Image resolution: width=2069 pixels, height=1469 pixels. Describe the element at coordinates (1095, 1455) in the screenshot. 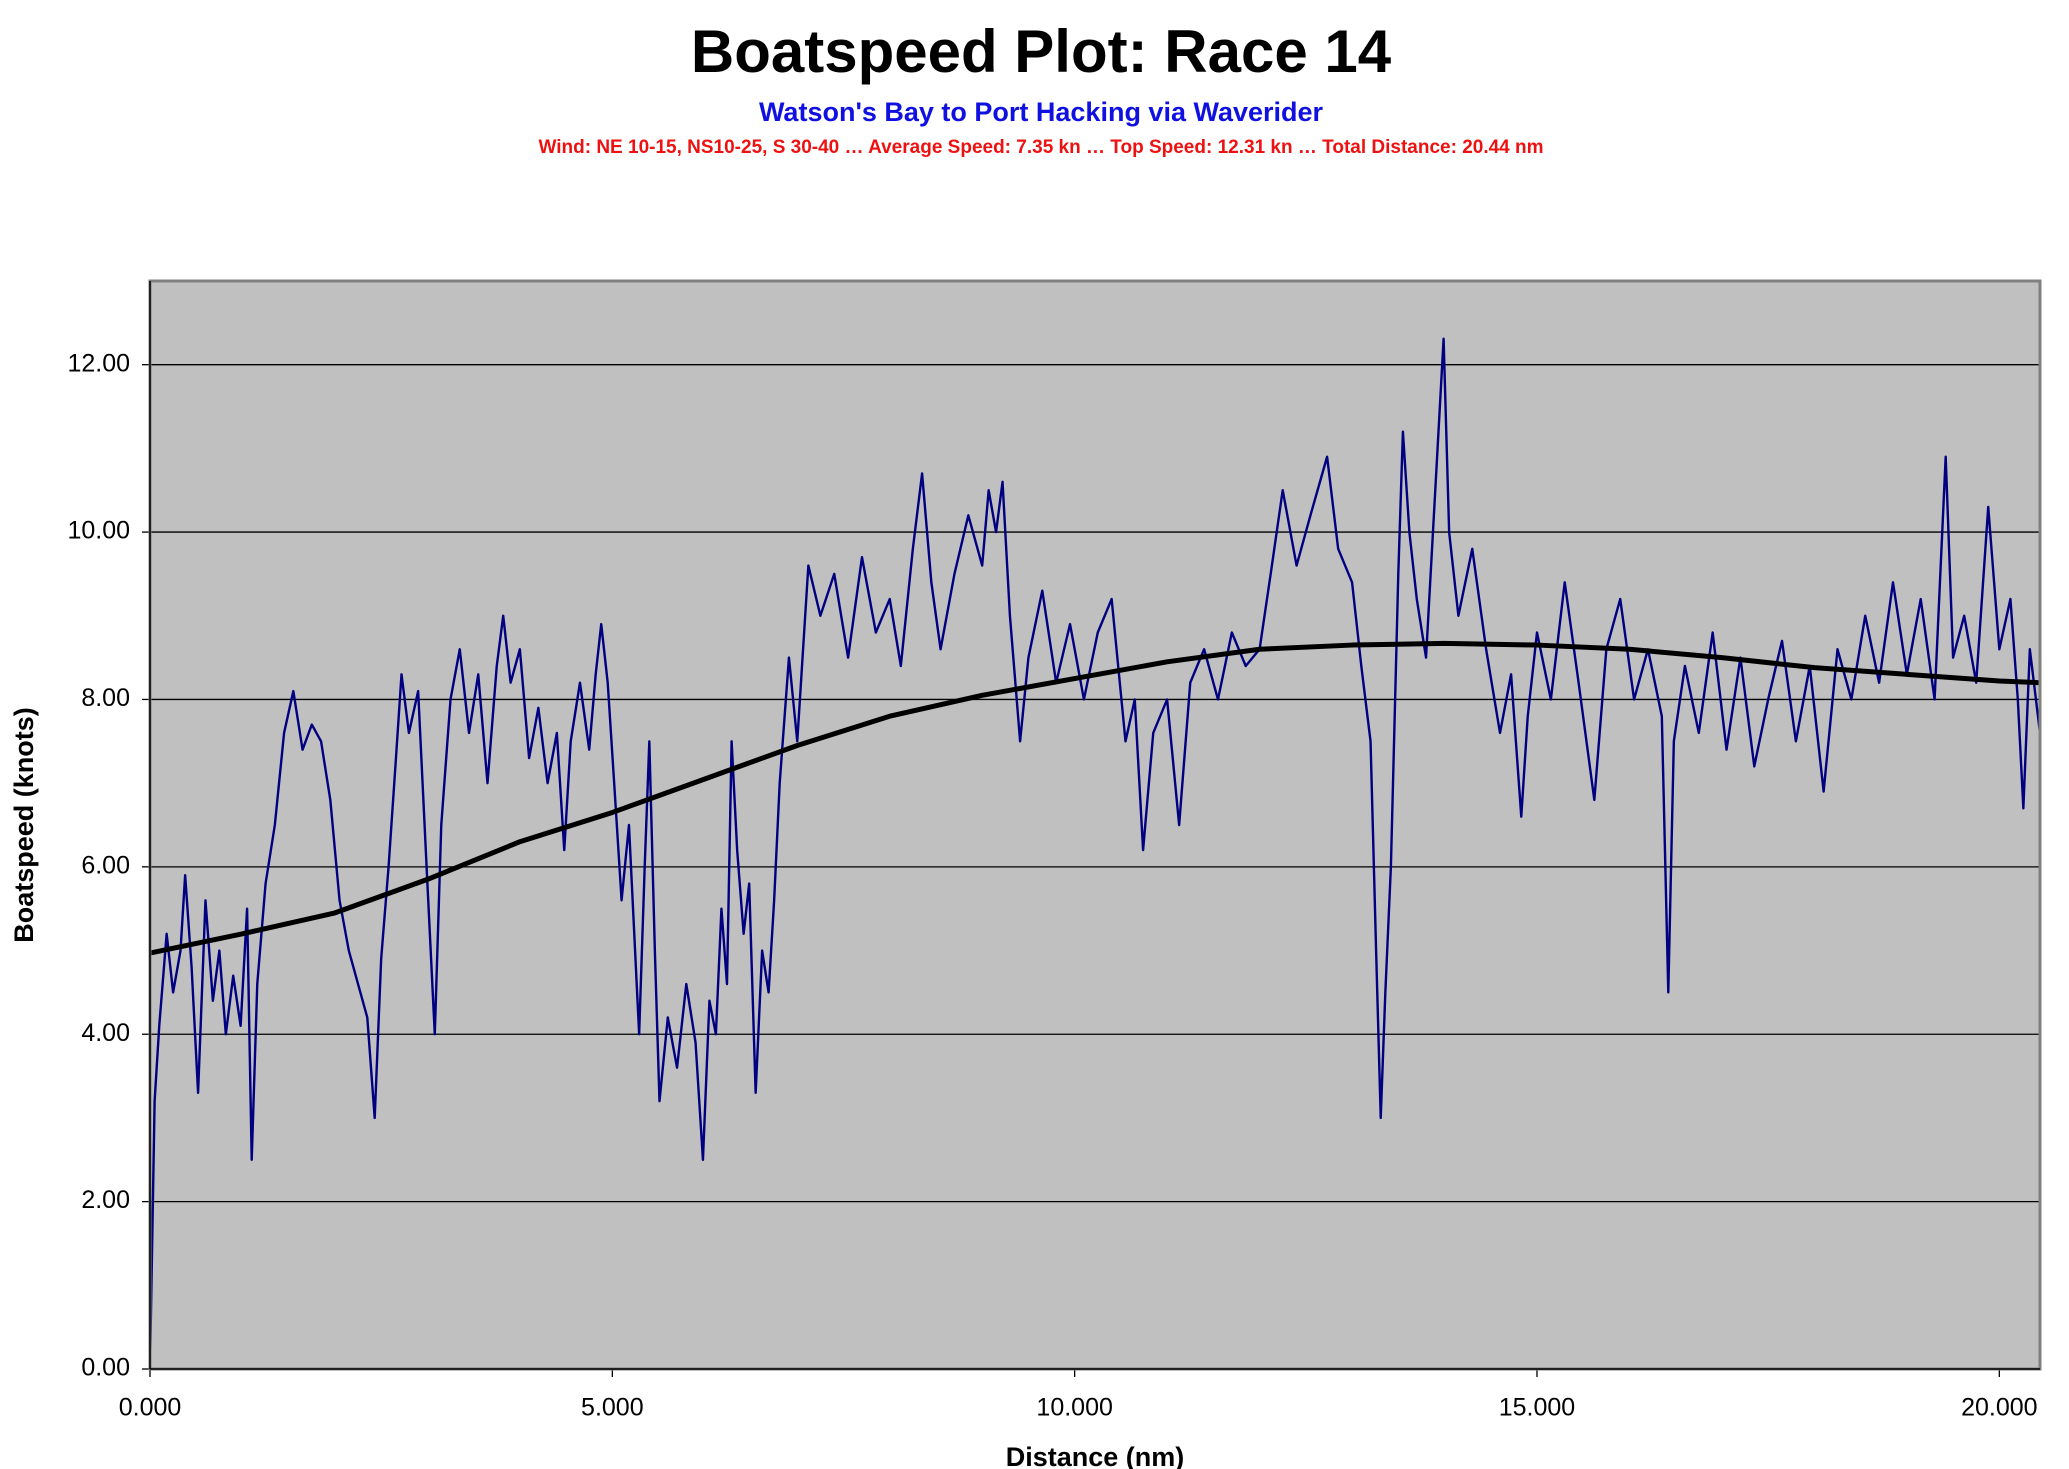

I see `x-axis-label: Distance (nm)` at that location.